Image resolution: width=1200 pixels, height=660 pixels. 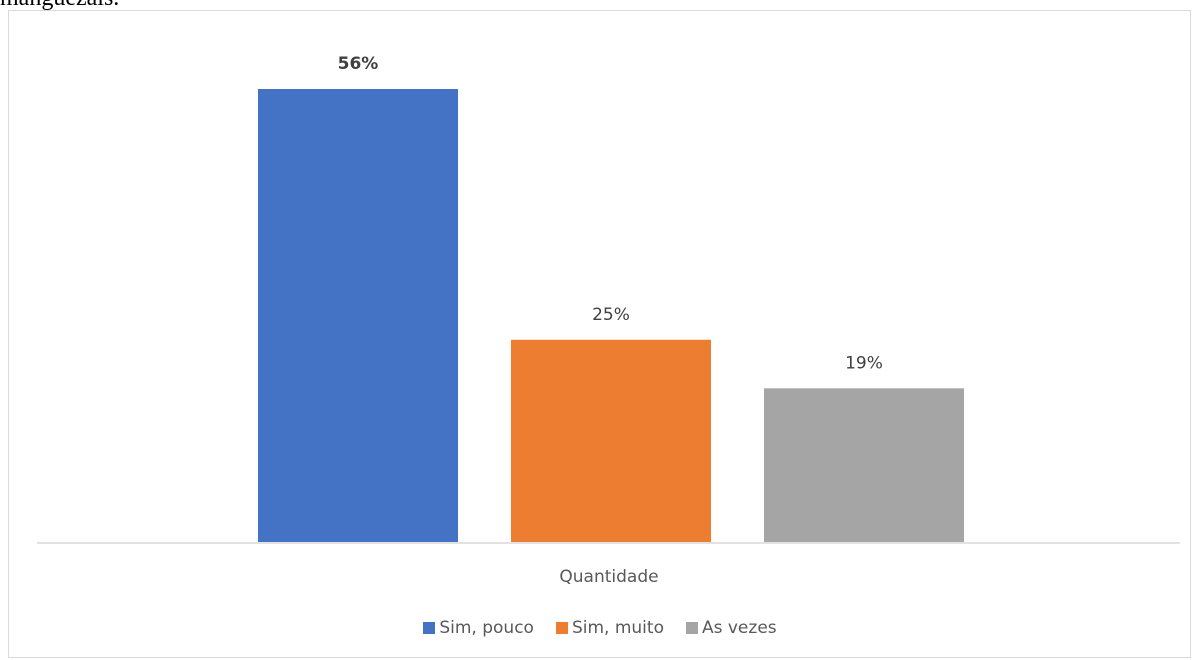 What do you see at coordinates (611, 315) in the screenshot?
I see `data-label-sim-muito: 25%` at bounding box center [611, 315].